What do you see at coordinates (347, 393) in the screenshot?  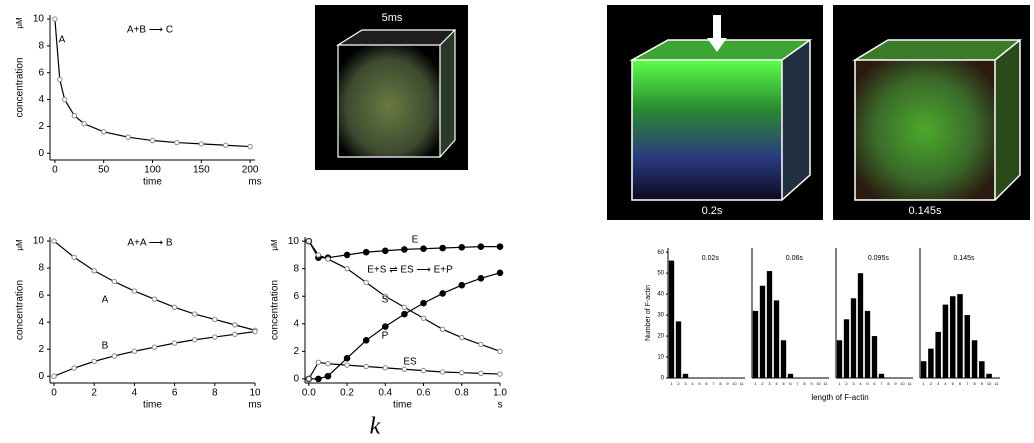 I see `x-tick-label: 0.2` at bounding box center [347, 393].